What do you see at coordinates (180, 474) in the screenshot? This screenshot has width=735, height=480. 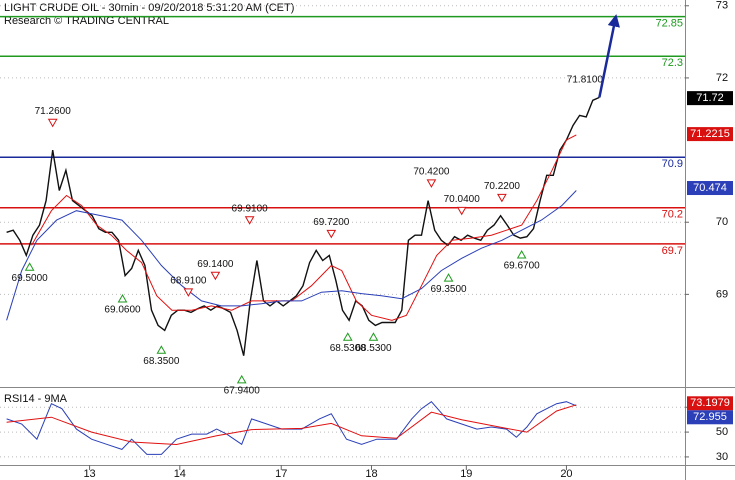 I see `x-tick-label: 14` at bounding box center [180, 474].